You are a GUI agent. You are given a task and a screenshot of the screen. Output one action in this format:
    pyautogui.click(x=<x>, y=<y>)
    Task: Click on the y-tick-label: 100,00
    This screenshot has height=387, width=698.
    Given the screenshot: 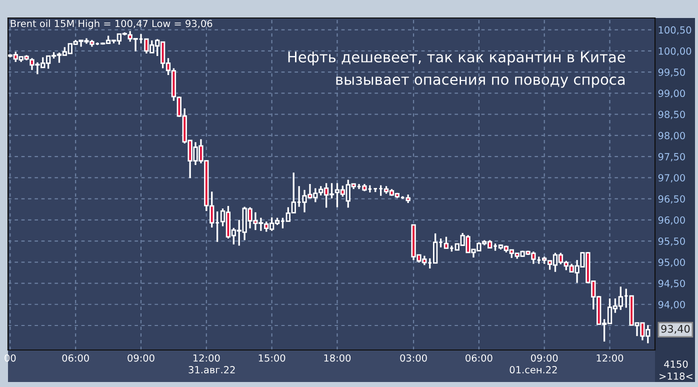 What is the action you would take?
    pyautogui.click(x=675, y=51)
    